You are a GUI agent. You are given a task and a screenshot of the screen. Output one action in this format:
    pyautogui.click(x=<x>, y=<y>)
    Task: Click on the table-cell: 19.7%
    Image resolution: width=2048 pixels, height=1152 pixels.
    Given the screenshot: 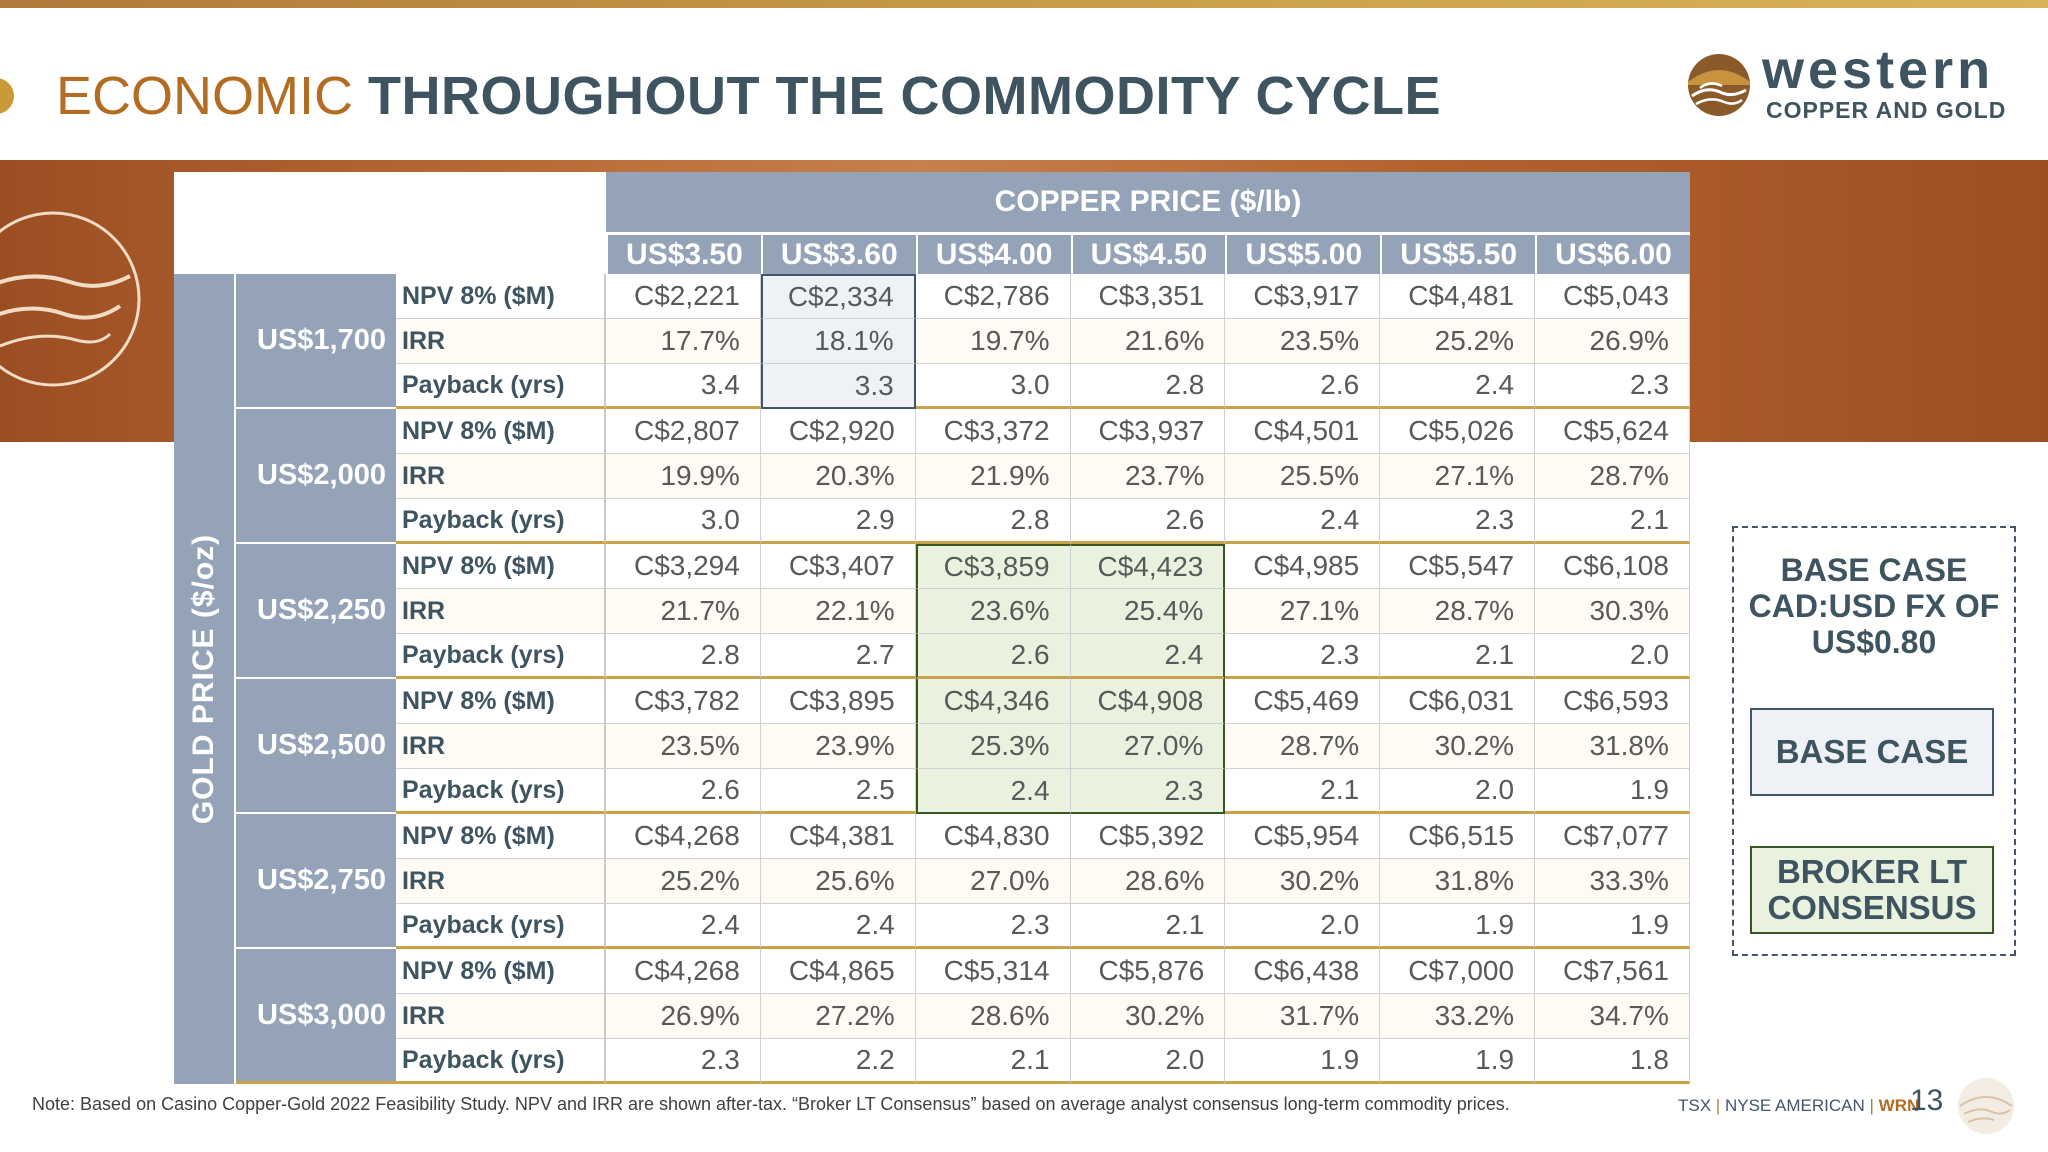 What is the action you would take?
    pyautogui.click(x=993, y=341)
    